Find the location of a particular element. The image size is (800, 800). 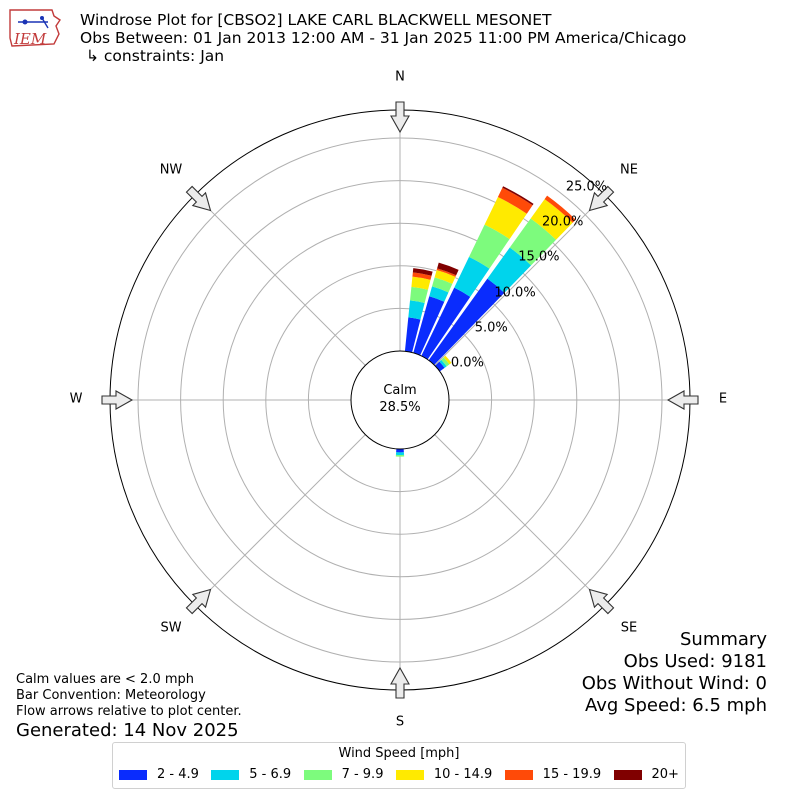

summary-avg-speed: Avg Speed: 6.5 mph is located at coordinates (676, 705).